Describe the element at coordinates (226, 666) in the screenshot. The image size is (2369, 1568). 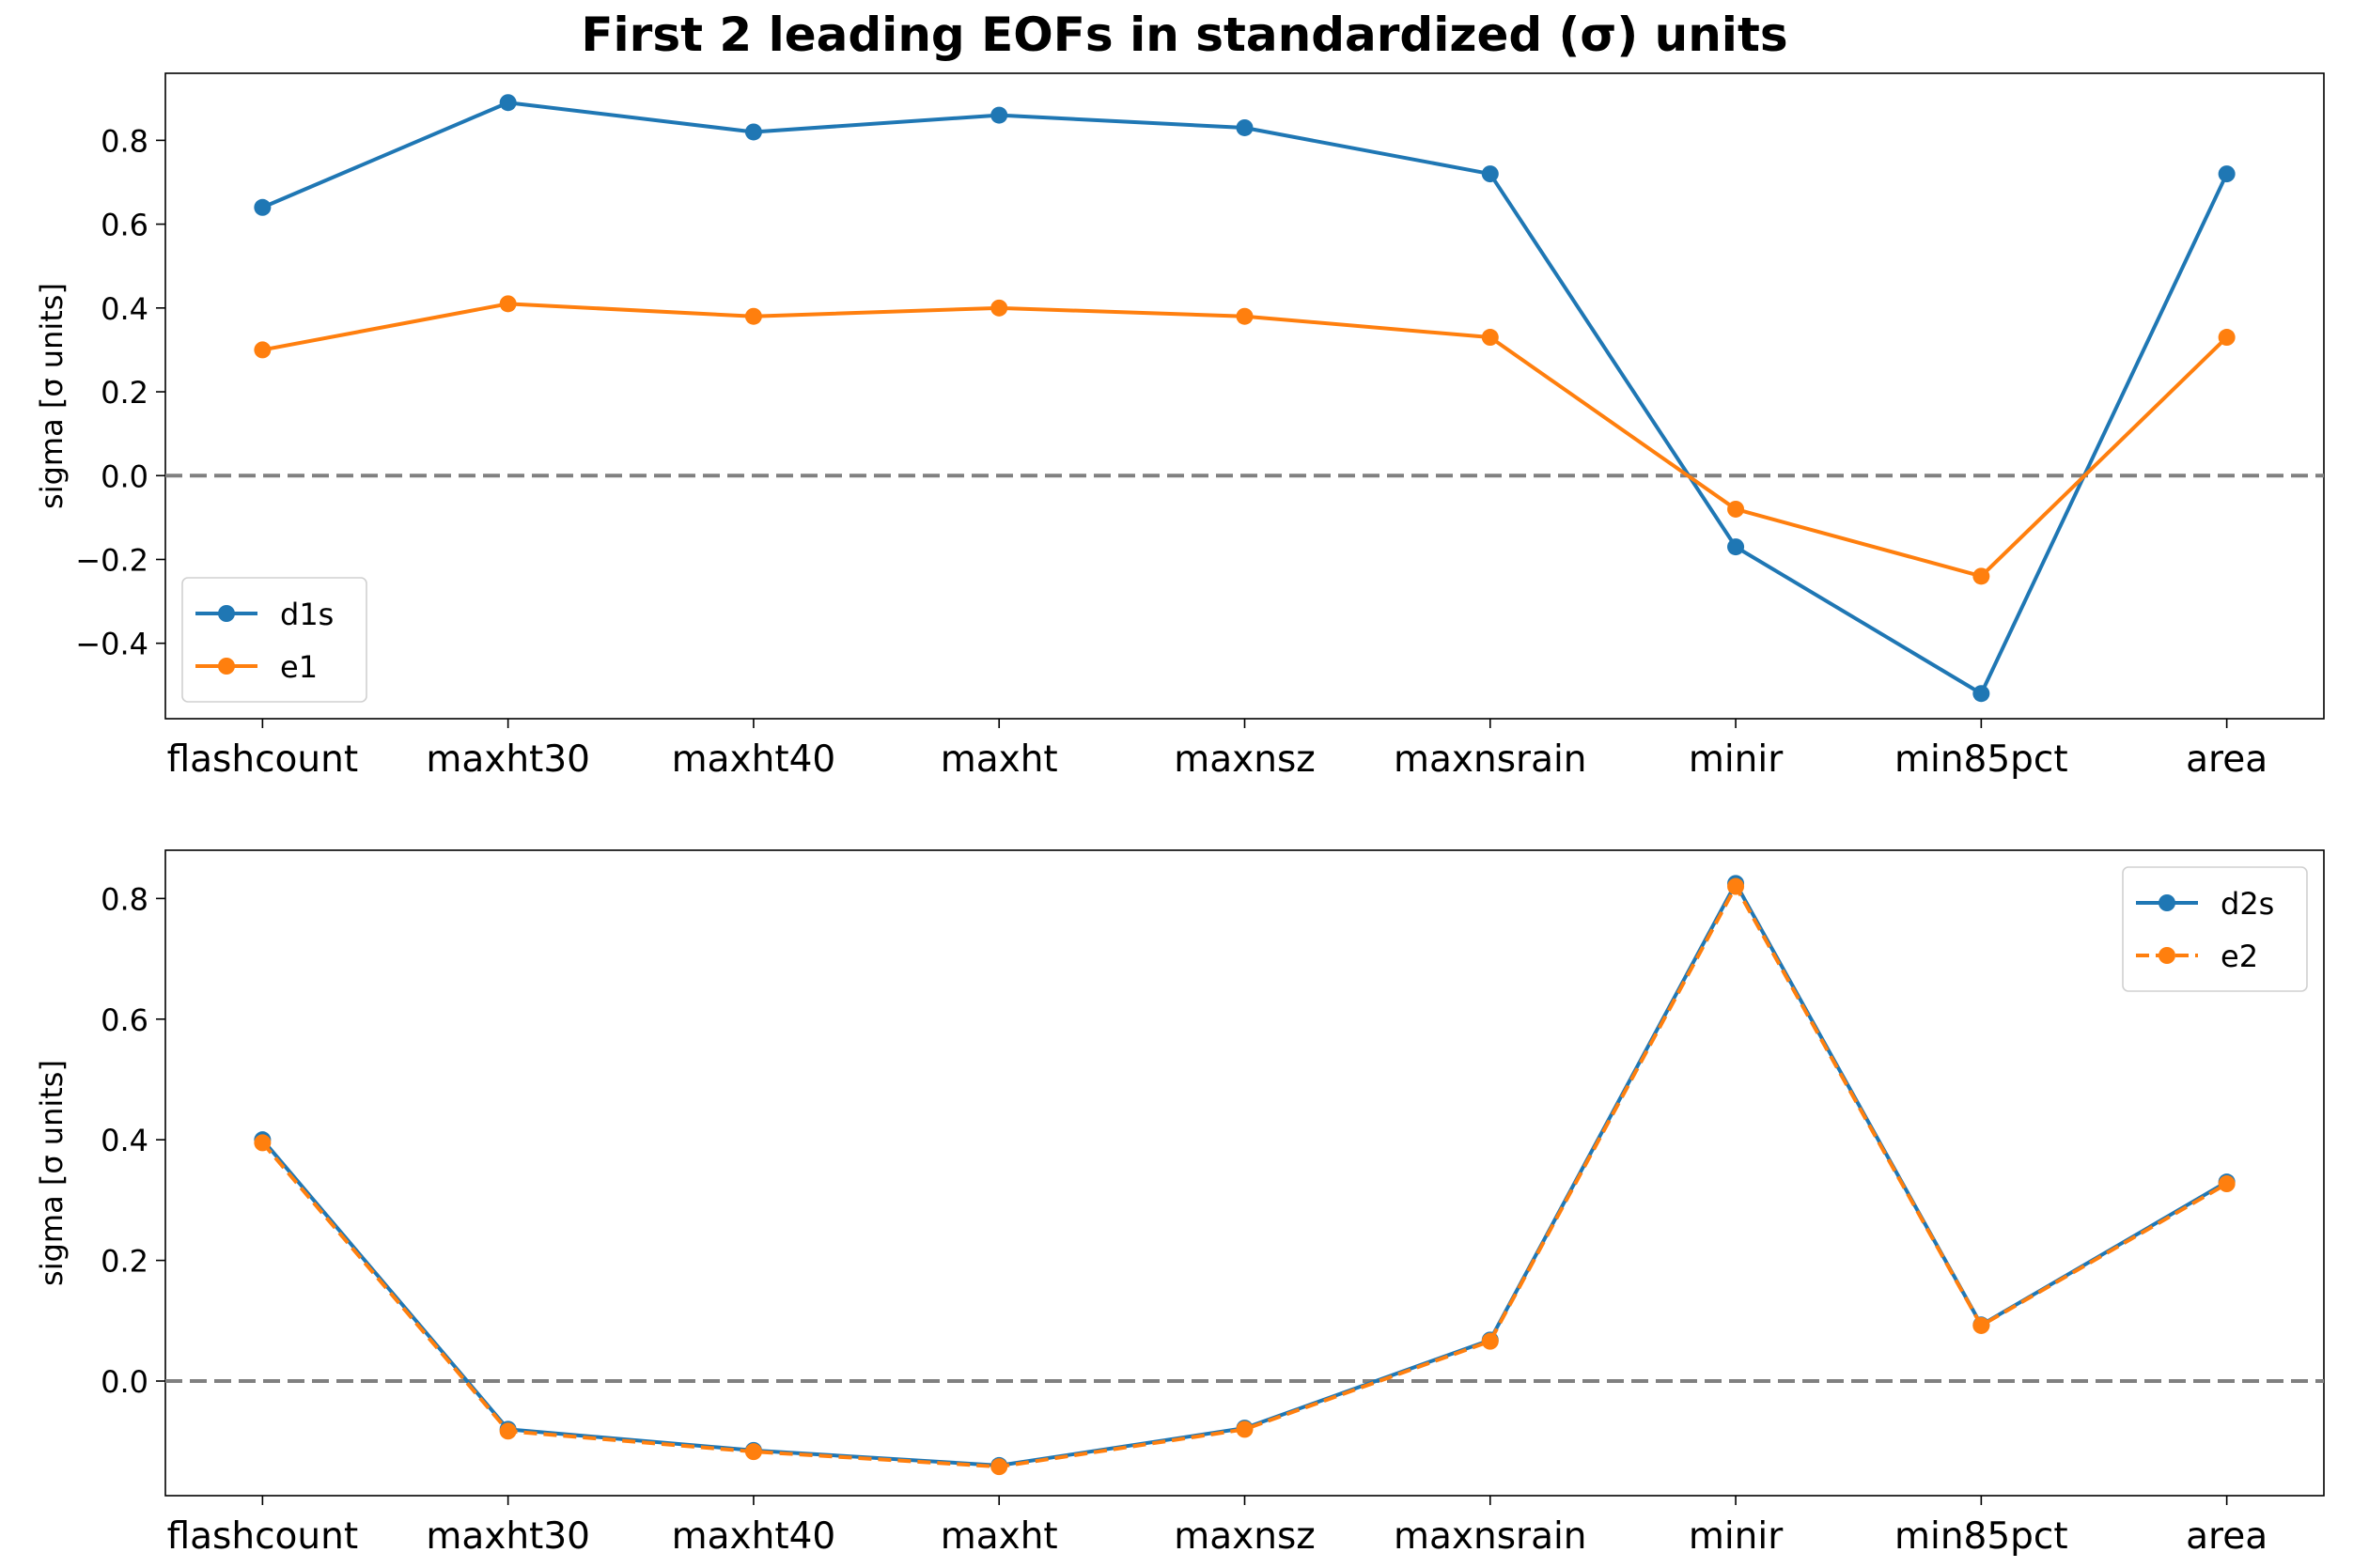
I see `legend-marker-e1` at that location.